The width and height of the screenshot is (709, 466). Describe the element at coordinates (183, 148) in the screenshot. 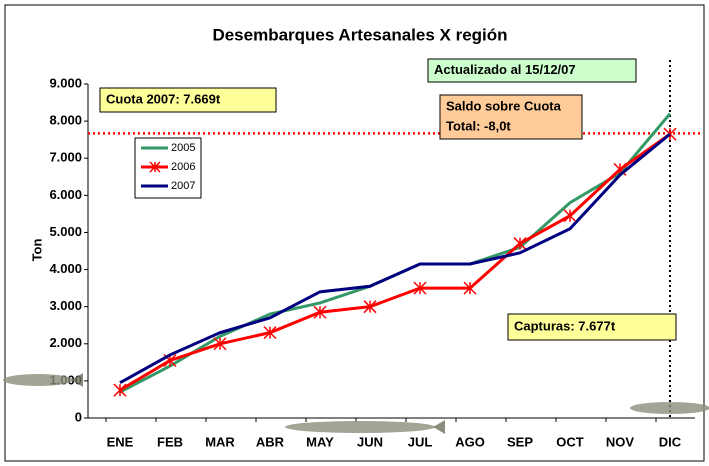

I see `legend-label: 2005` at that location.